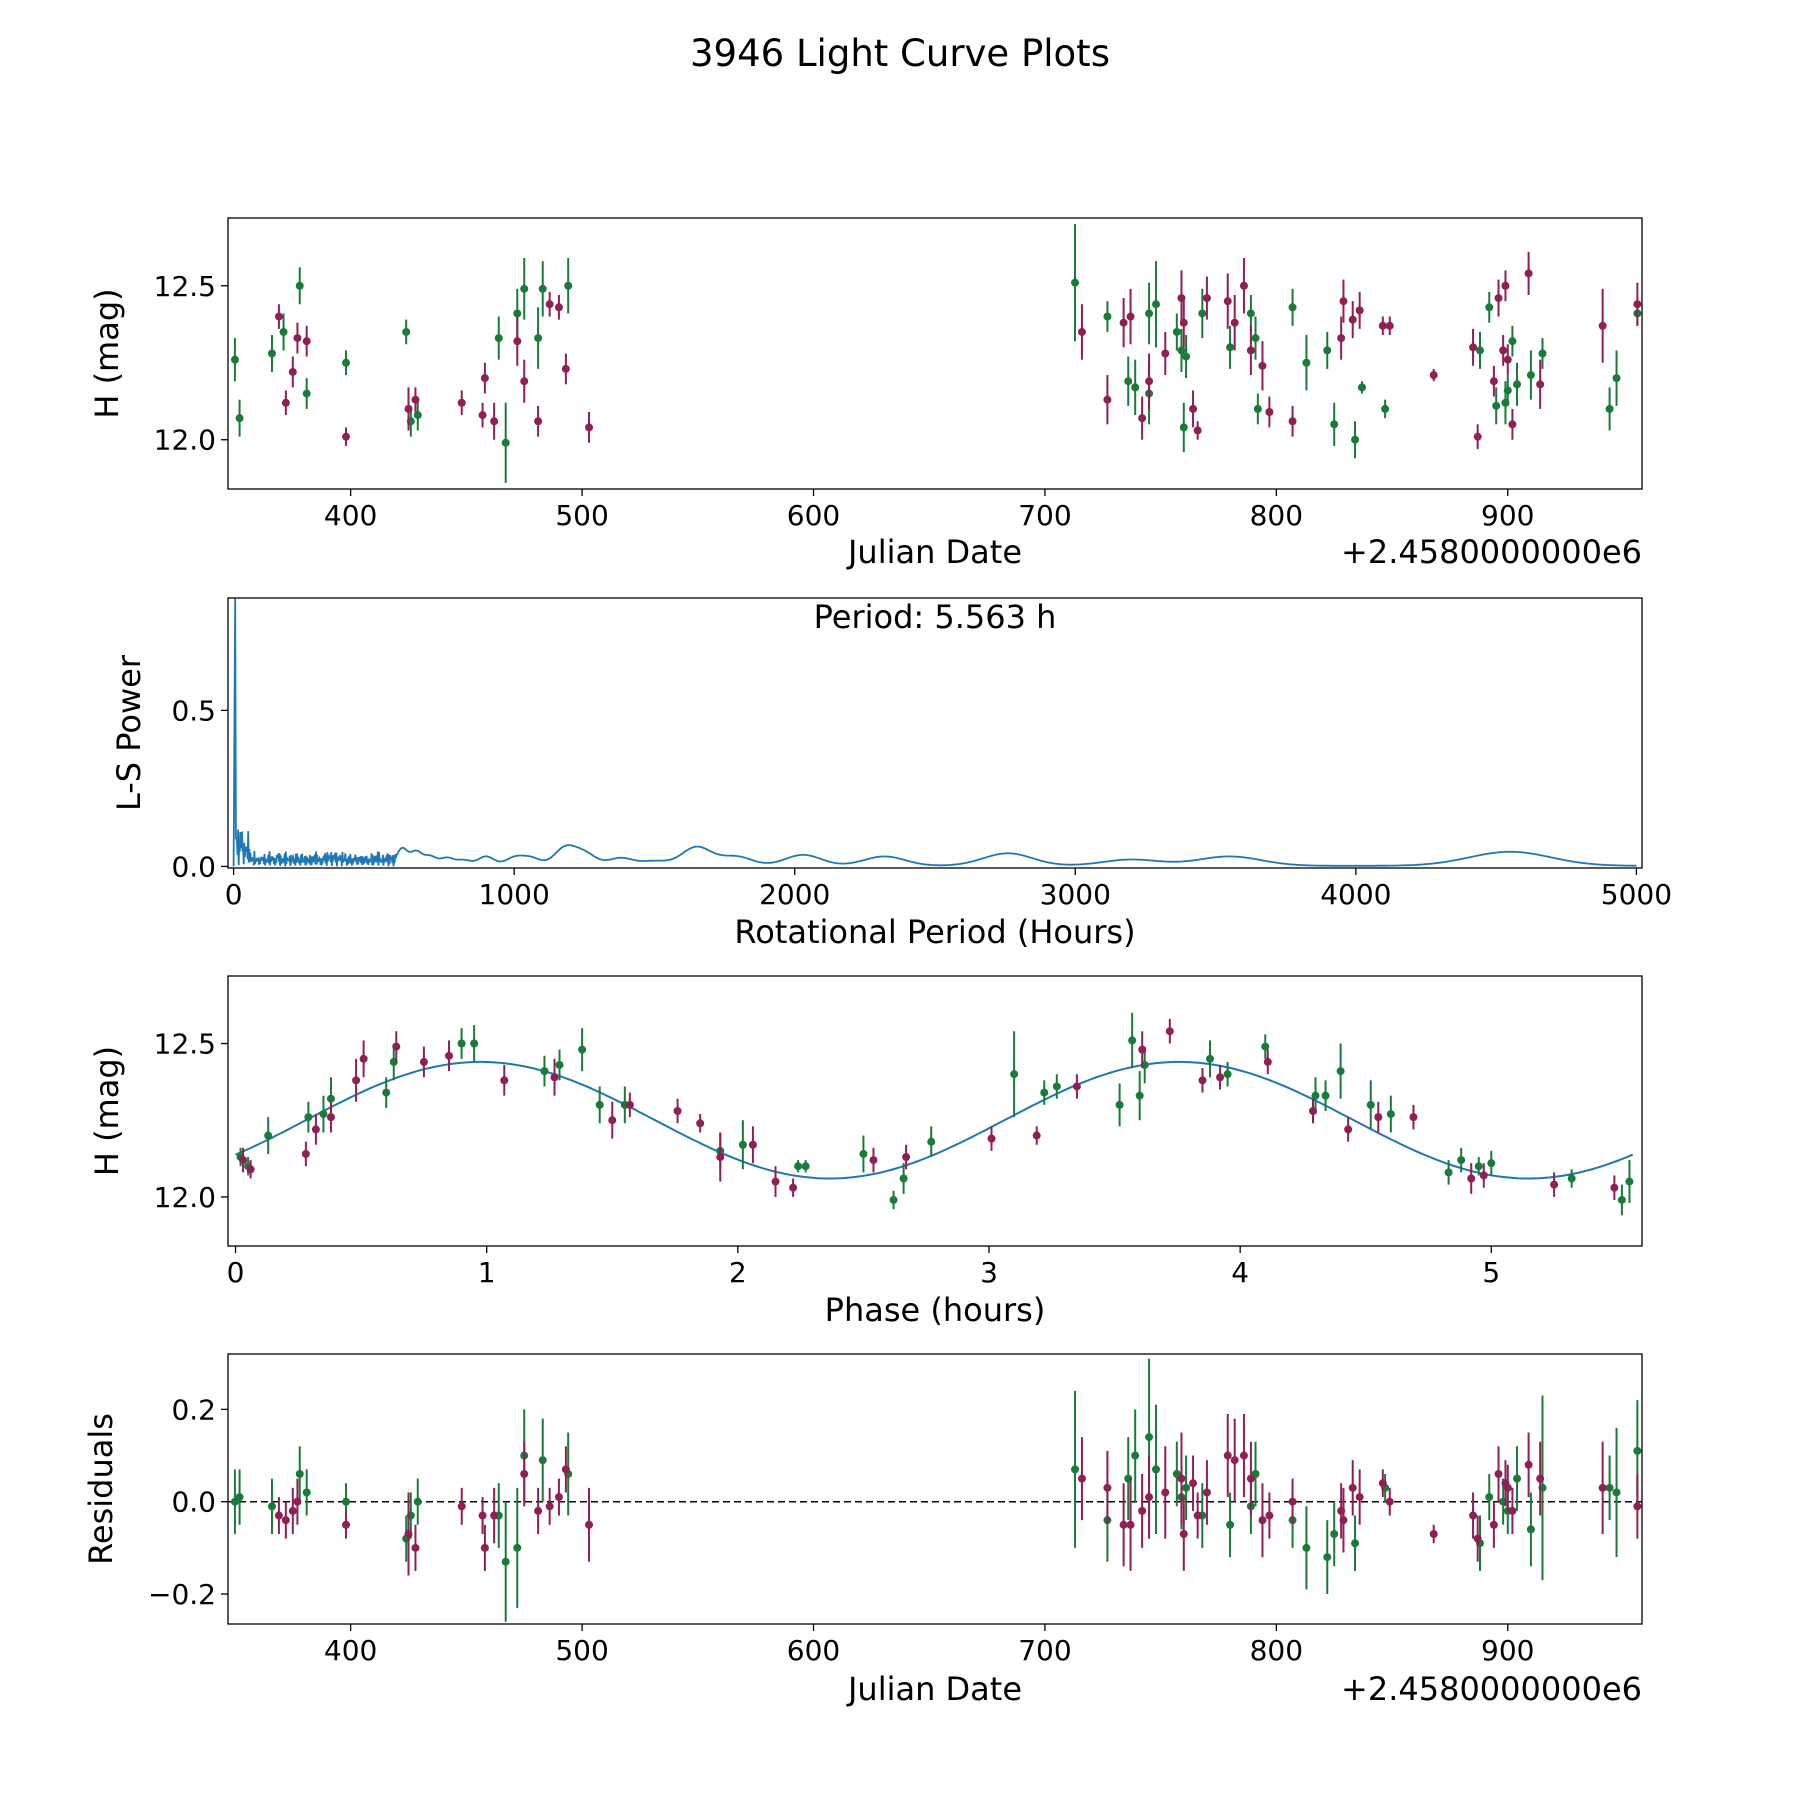 This screenshot has width=1800, height=1800. Describe the element at coordinates (934, 1120) in the screenshot. I see `model-fit-curve` at that location.